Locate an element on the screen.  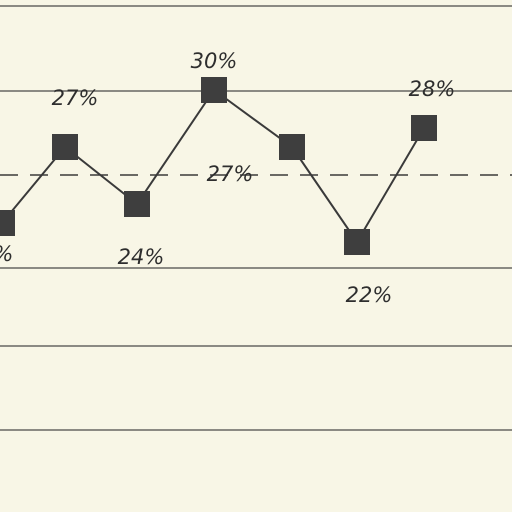
data-label-6: 22% is located at coordinates (369, 295).